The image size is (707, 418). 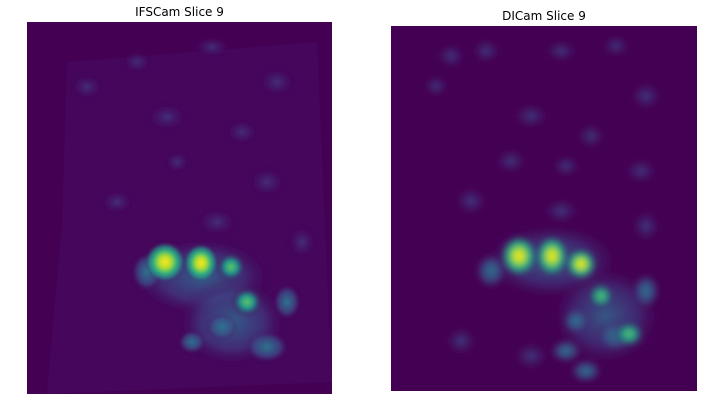 I want to click on panel-title-dicam: DICam Slice 9, so click(x=544, y=16).